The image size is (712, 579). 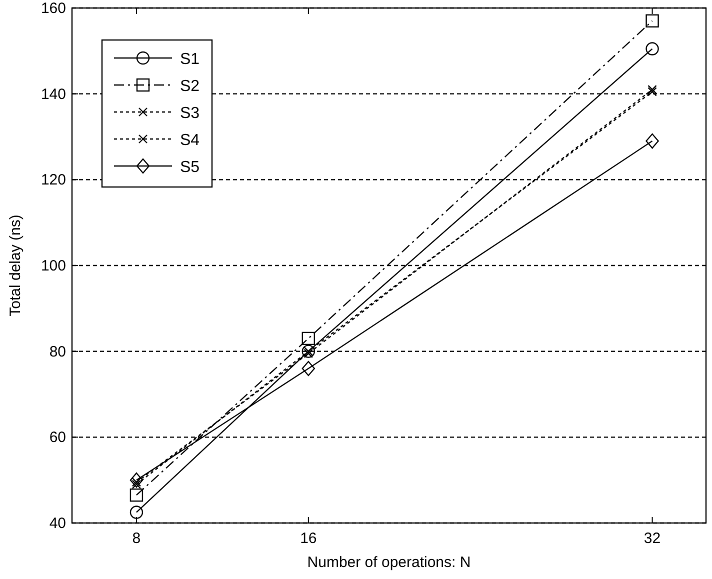 I want to click on y-tick-label: 120, so click(x=53, y=180).